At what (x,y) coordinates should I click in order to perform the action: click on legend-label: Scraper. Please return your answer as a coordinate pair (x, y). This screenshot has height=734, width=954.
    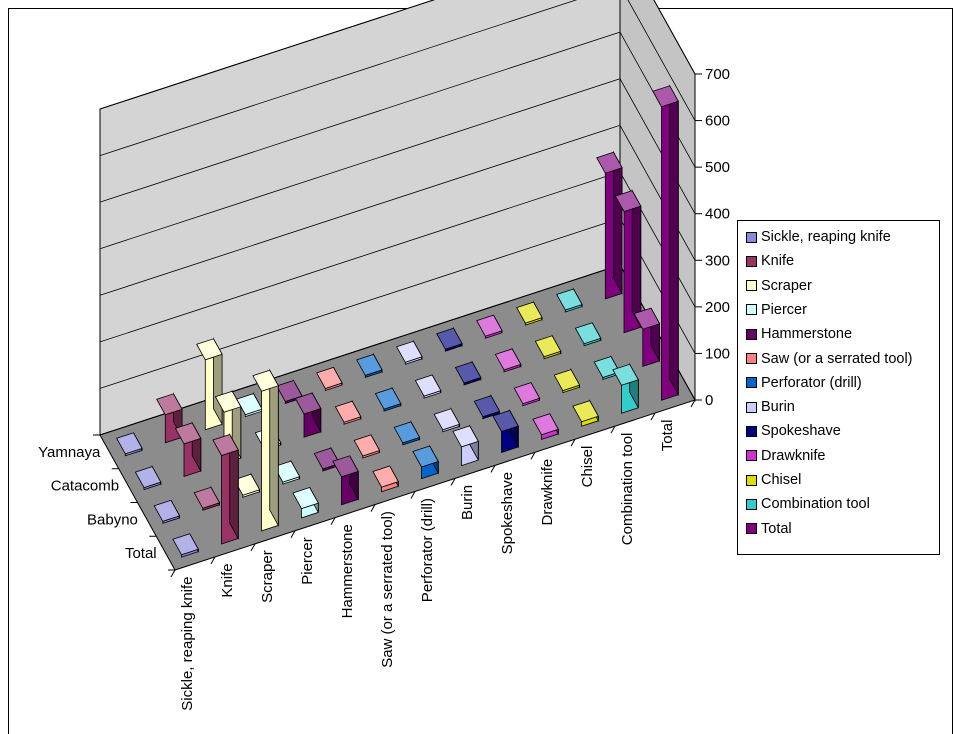
    Looking at the image, I should click on (786, 285).